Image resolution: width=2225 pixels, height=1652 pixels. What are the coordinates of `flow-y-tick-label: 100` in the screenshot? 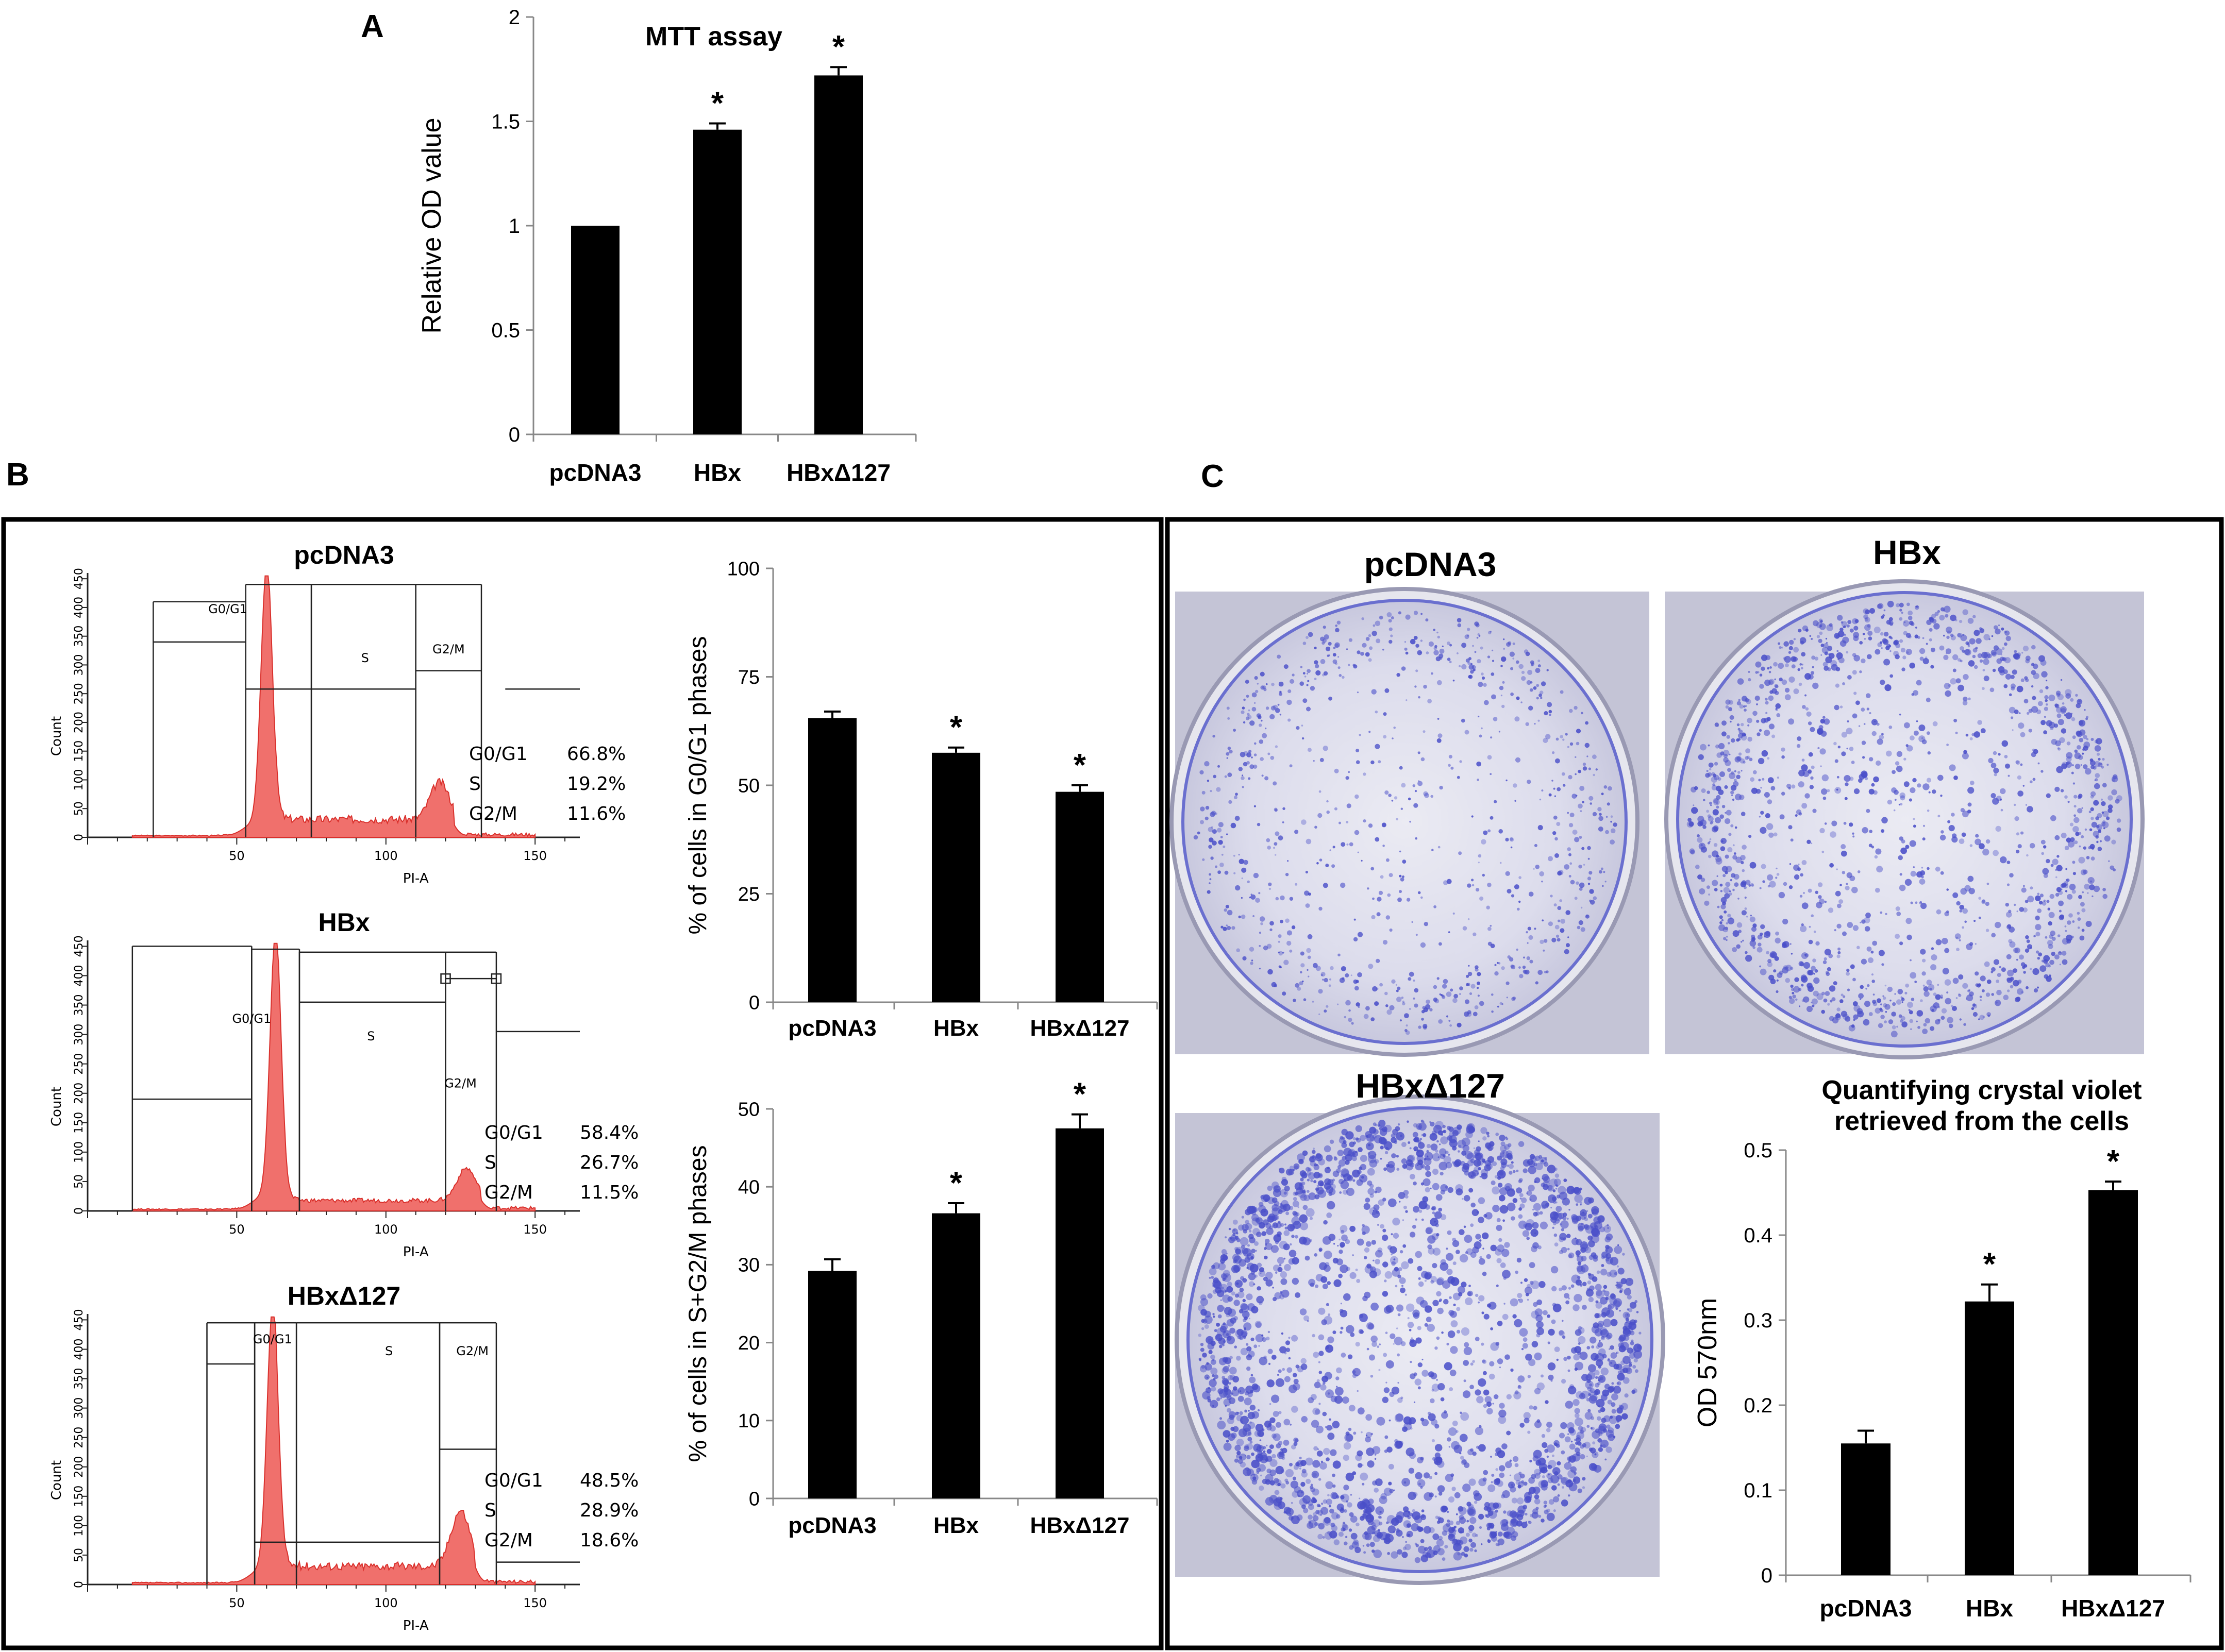 It's located at (79, 1526).